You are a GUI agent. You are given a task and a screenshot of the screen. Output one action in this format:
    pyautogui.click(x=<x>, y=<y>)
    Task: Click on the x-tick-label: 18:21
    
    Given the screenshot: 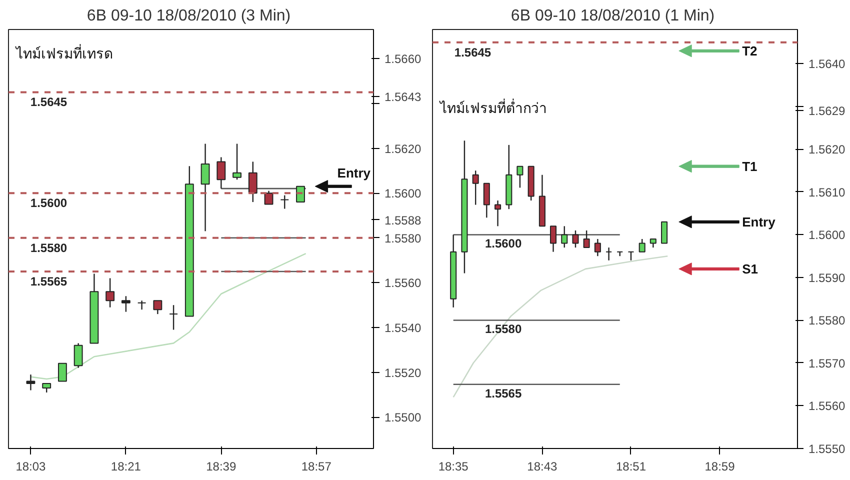 What is the action you would take?
    pyautogui.click(x=126, y=467)
    